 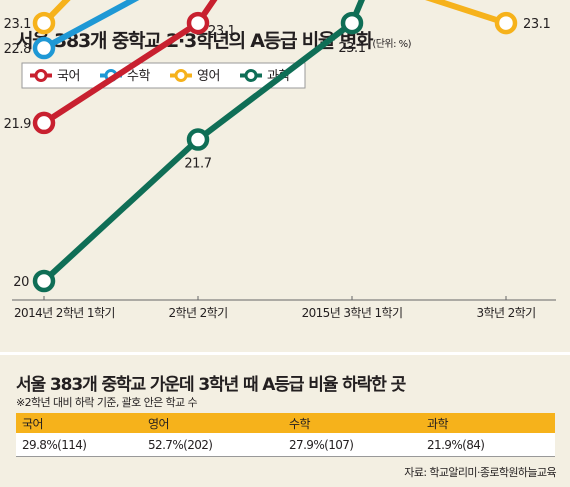 I want to click on x-tick-label: 2015년 3학년 1학기, so click(x=352, y=313).